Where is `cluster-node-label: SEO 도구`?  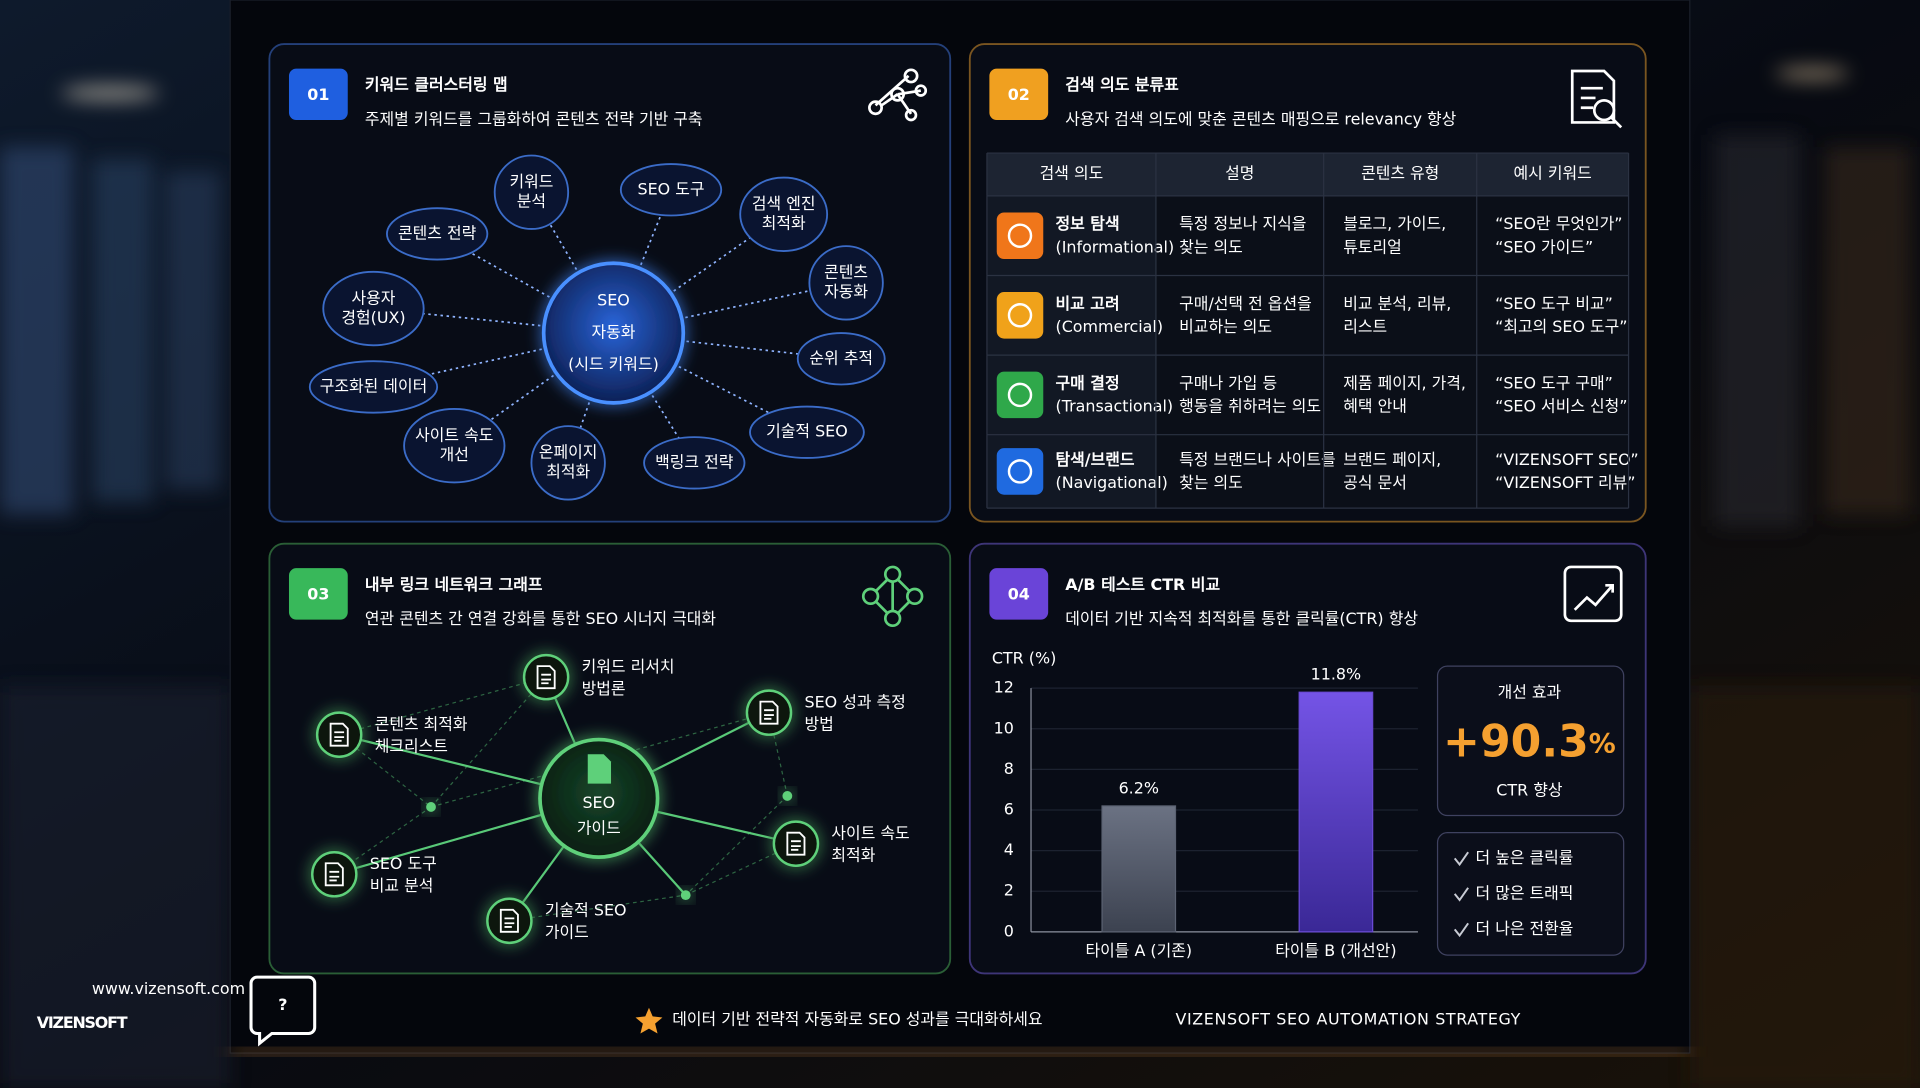
cluster-node-label: SEO 도구 is located at coordinates (671, 188).